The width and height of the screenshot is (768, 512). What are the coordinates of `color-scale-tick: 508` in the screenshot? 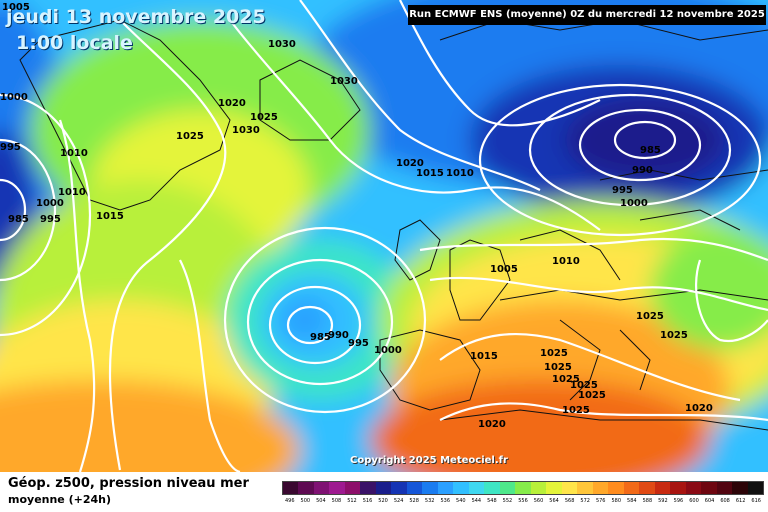 It's located at (336, 501).